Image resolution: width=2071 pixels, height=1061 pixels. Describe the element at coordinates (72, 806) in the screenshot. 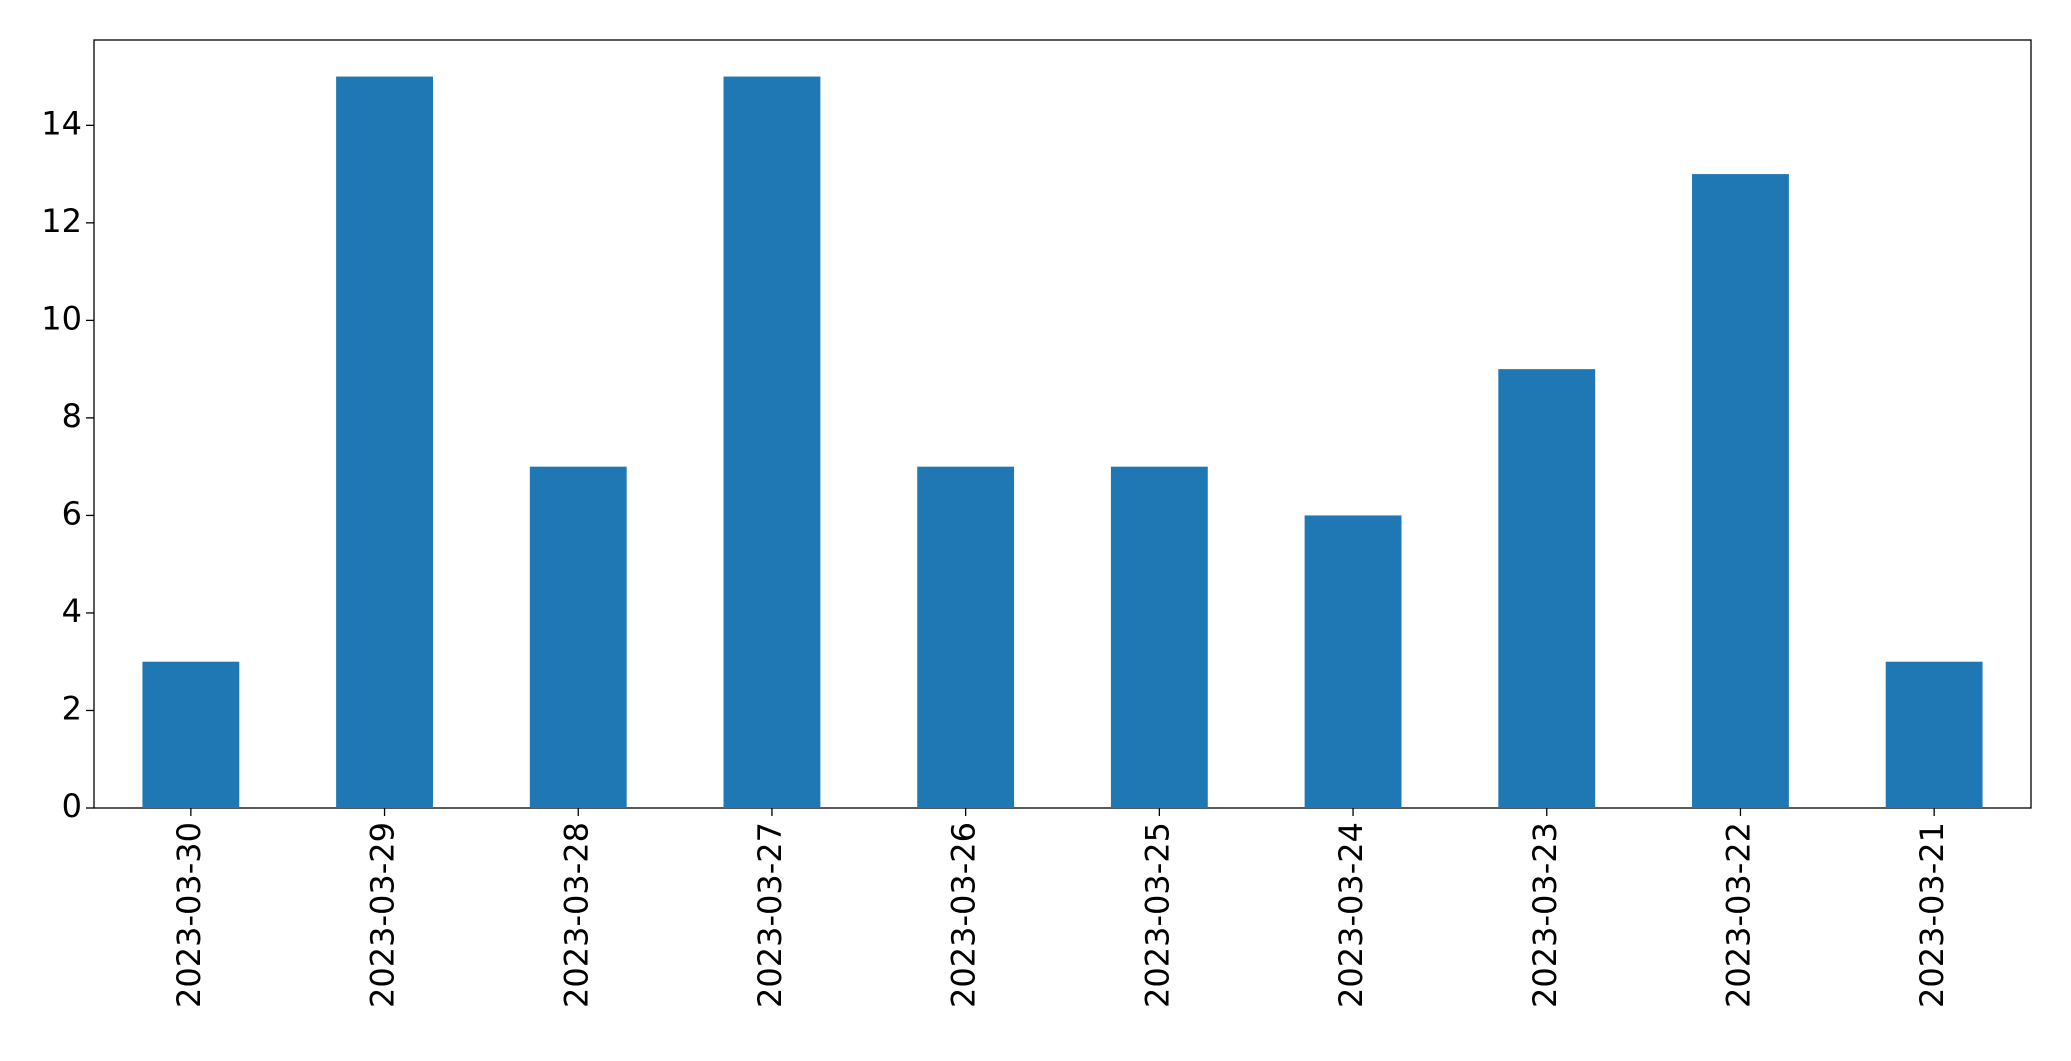

I see `y-tick-label: 0` at that location.